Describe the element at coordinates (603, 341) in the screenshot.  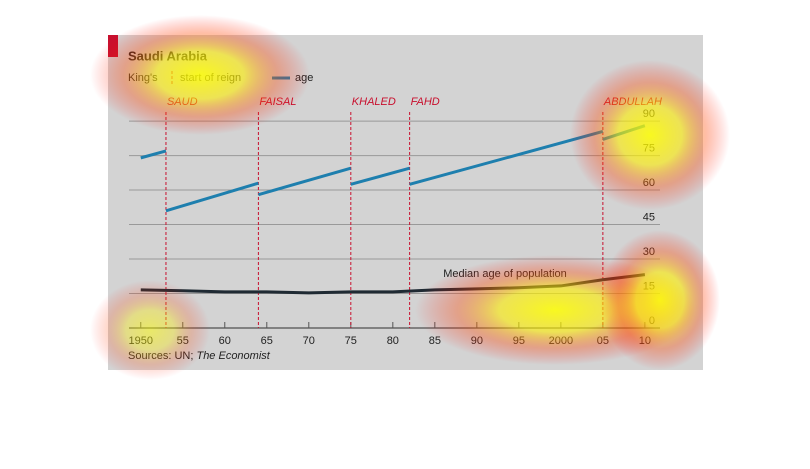
I see `x-tick-label: 05` at that location.